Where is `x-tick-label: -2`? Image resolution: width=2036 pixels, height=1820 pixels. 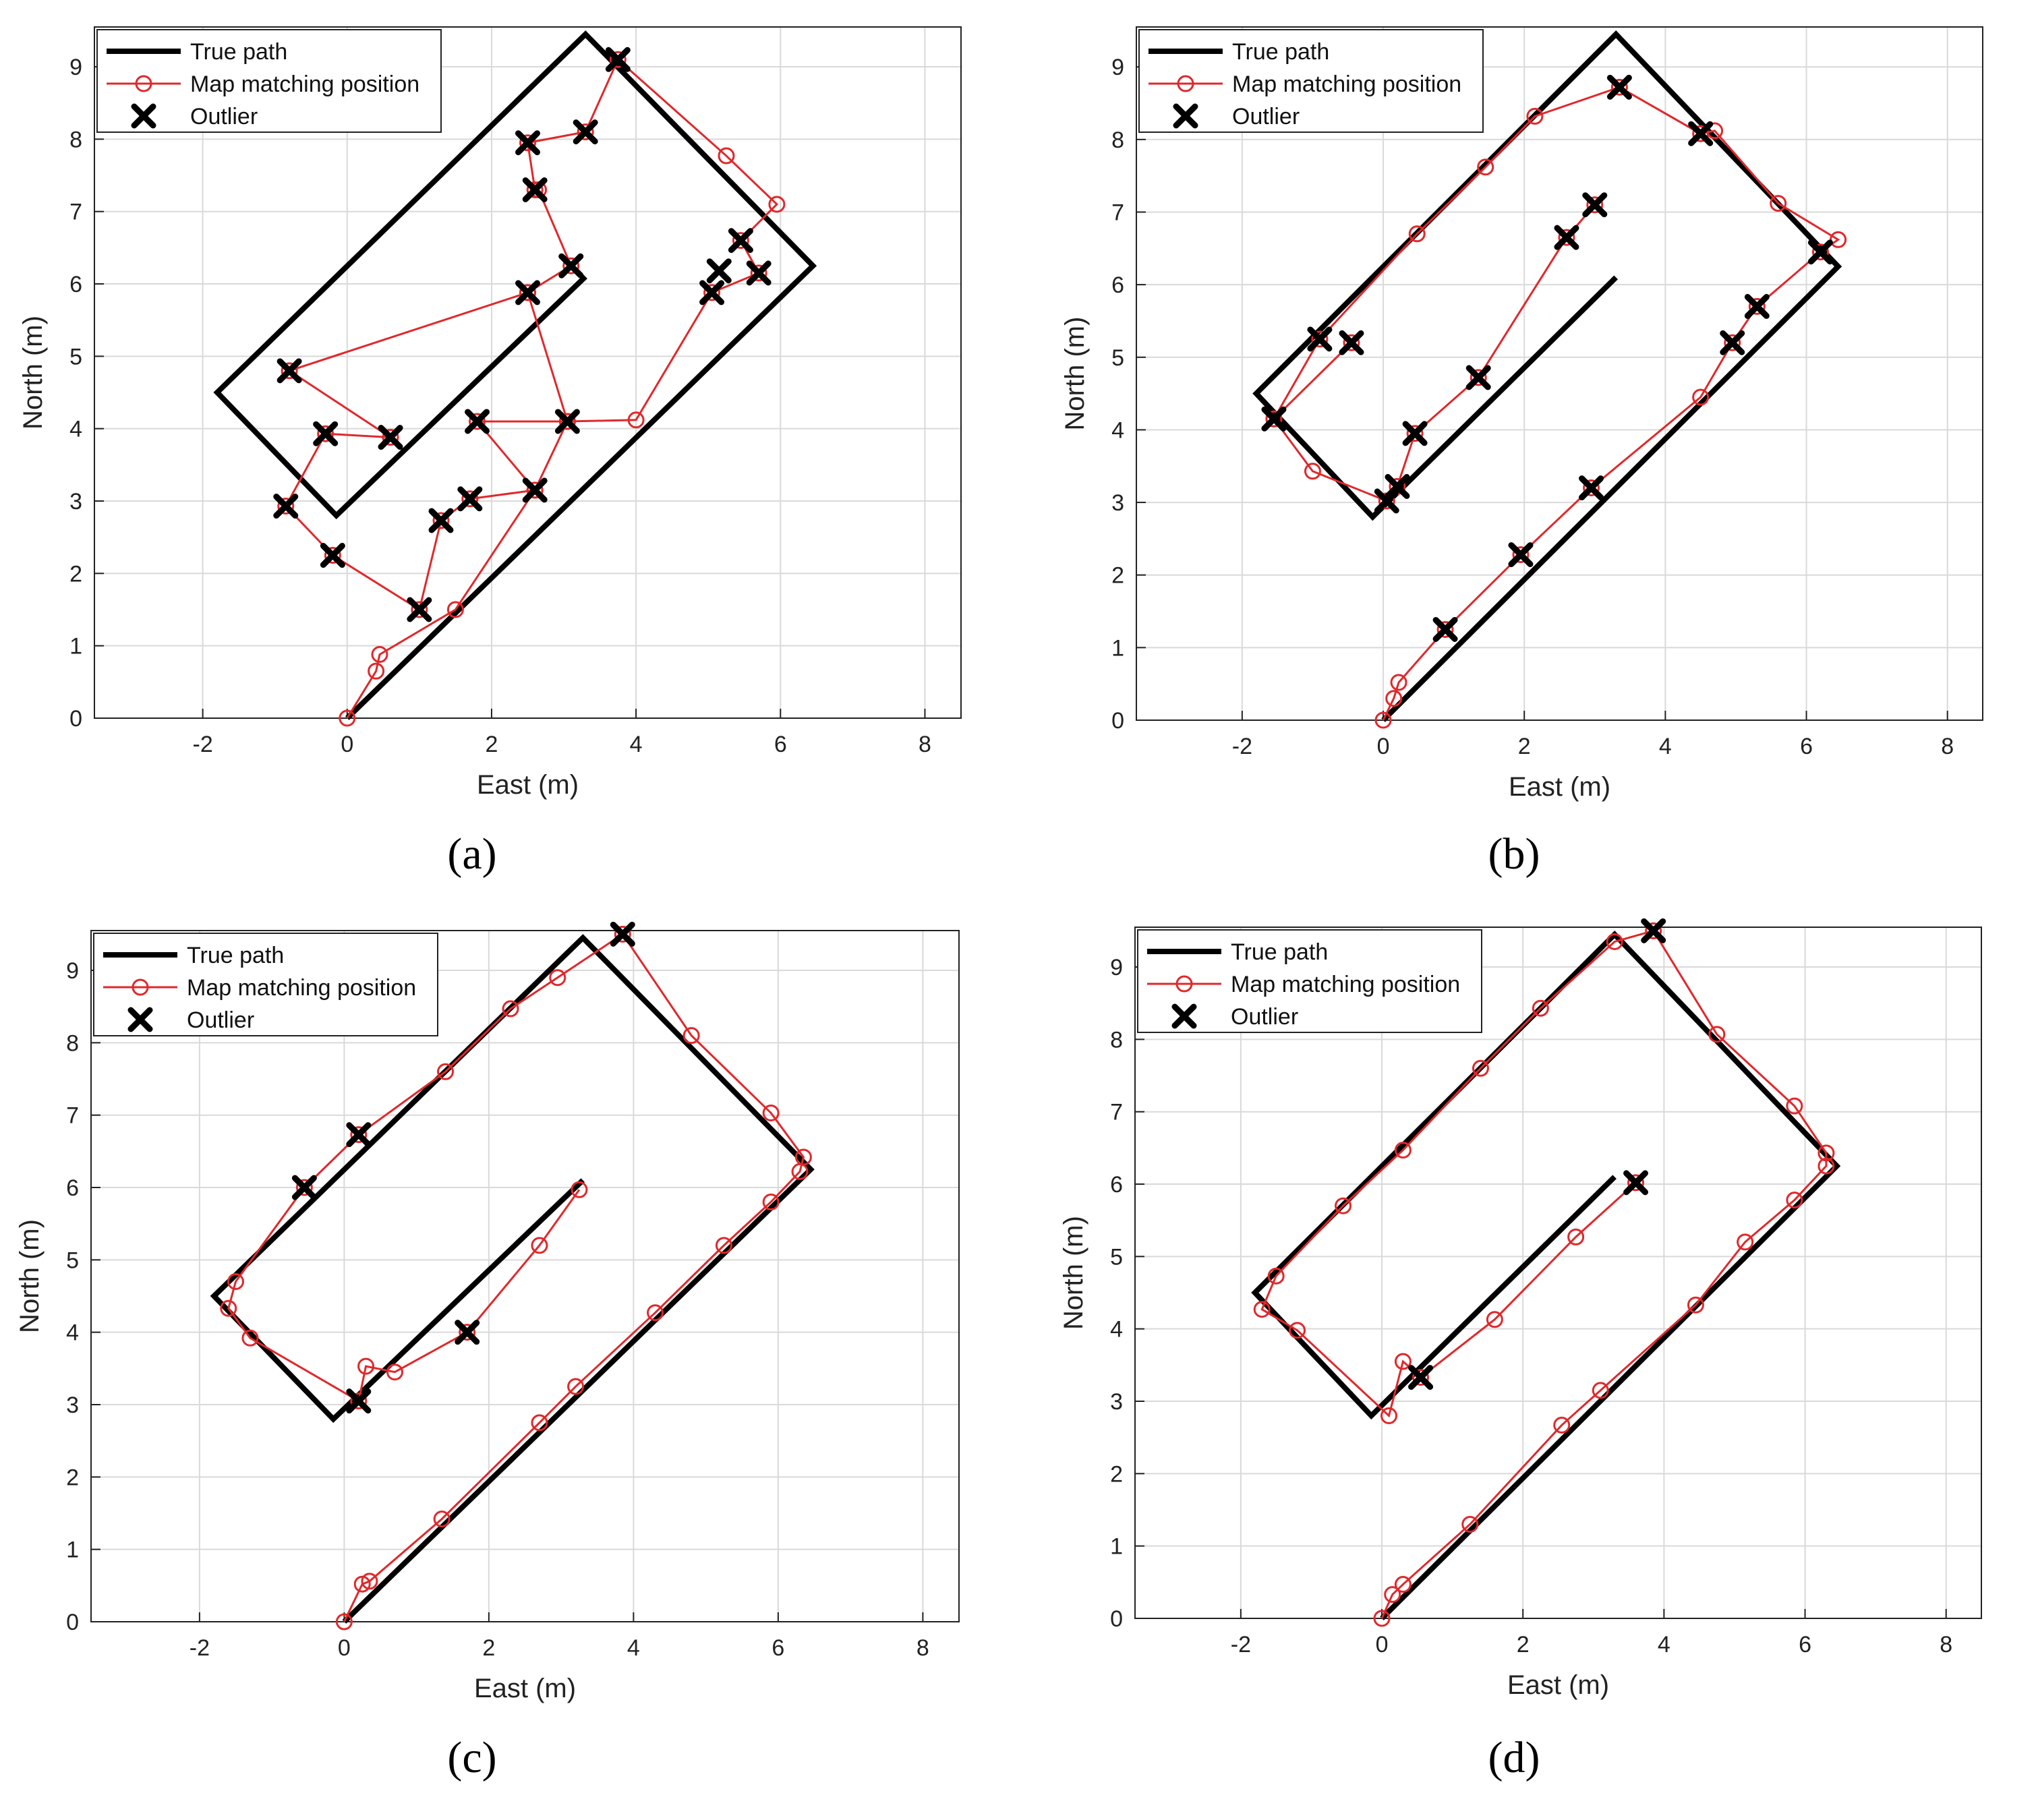
x-tick-label: -2 is located at coordinates (200, 1648).